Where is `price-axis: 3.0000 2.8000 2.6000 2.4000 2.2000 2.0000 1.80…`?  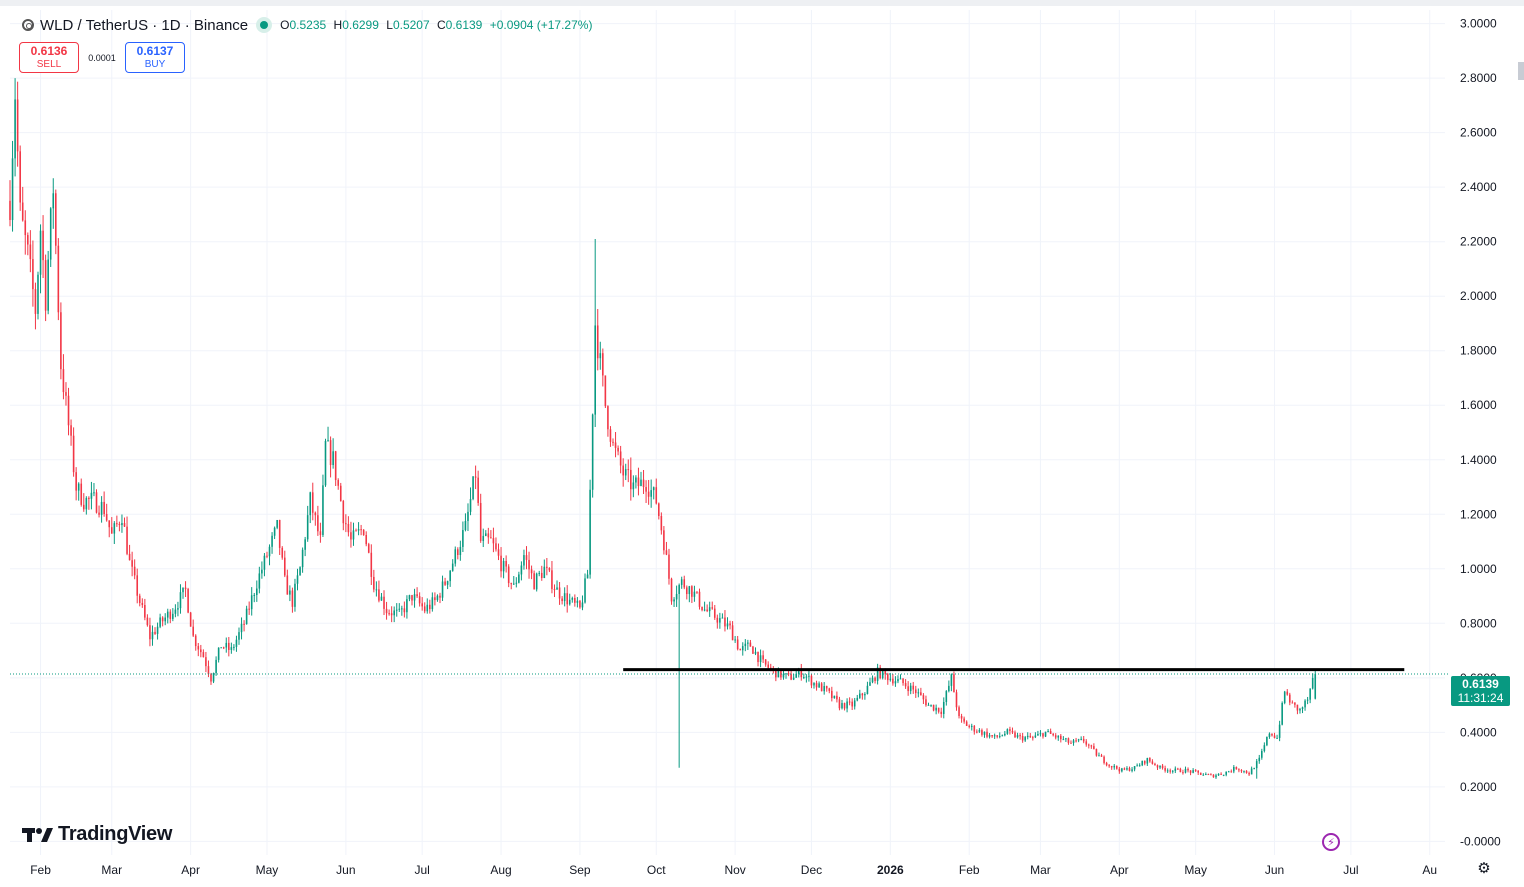 price-axis: 3.0000 2.8000 2.6000 2.4000 2.2000 2.0000 1.80… is located at coordinates (1480, 433).